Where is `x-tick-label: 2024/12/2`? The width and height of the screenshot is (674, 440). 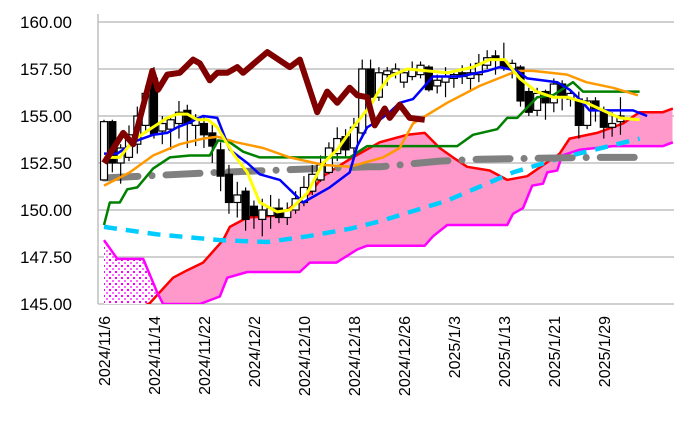 x-tick-label: 2024/12/2 is located at coordinates (255, 351).